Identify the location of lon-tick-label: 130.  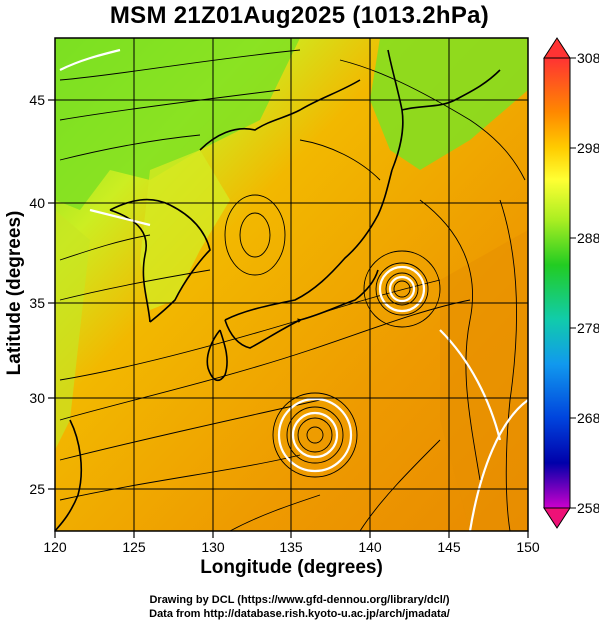
(213, 547).